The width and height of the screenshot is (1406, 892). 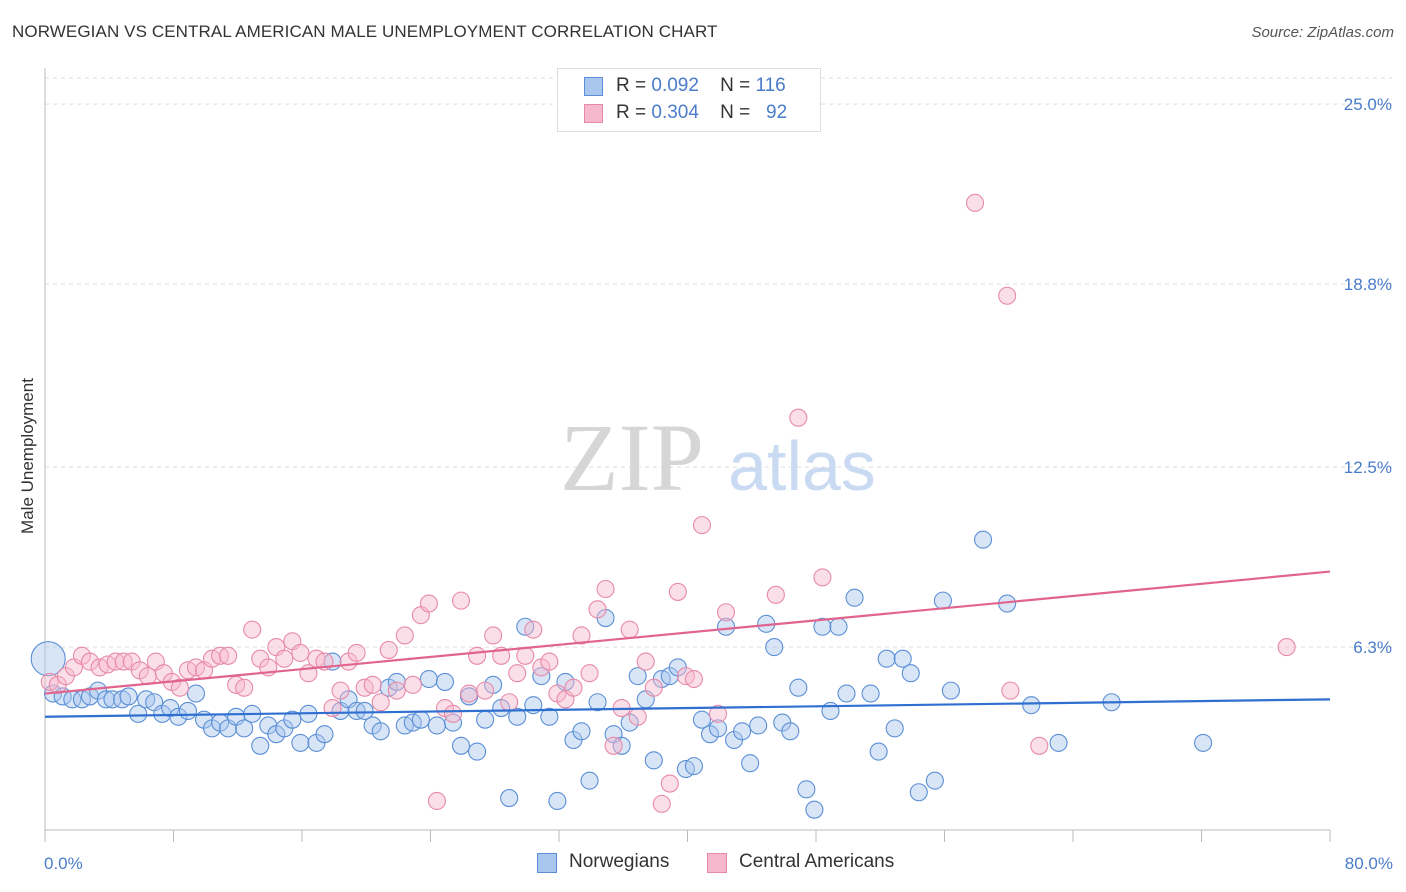 What do you see at coordinates (1322, 32) in the screenshot?
I see `chart-source: Source: ZipAtlas.com` at bounding box center [1322, 32].